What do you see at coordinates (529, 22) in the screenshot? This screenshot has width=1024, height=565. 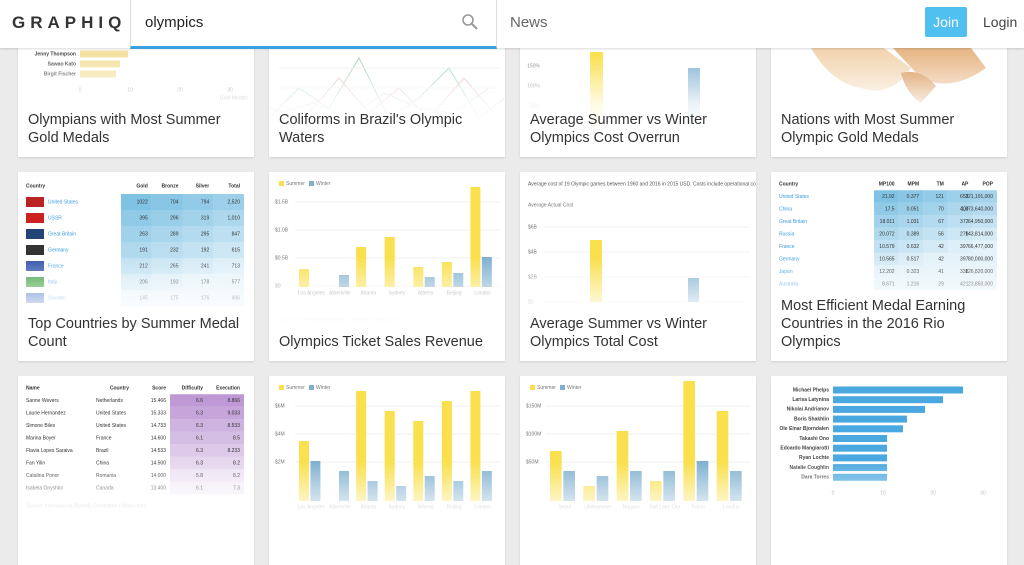 I see `nav-link: News` at bounding box center [529, 22].